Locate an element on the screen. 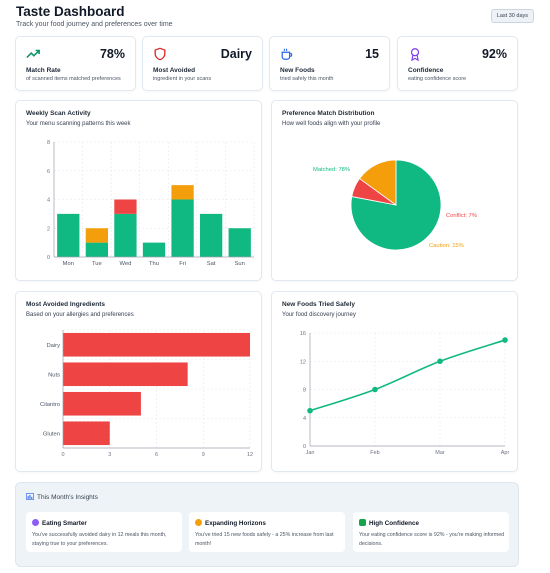 Image resolution: width=550 pixels, height=573 pixels. panel-title: Preference Match Distribution is located at coordinates (328, 113).